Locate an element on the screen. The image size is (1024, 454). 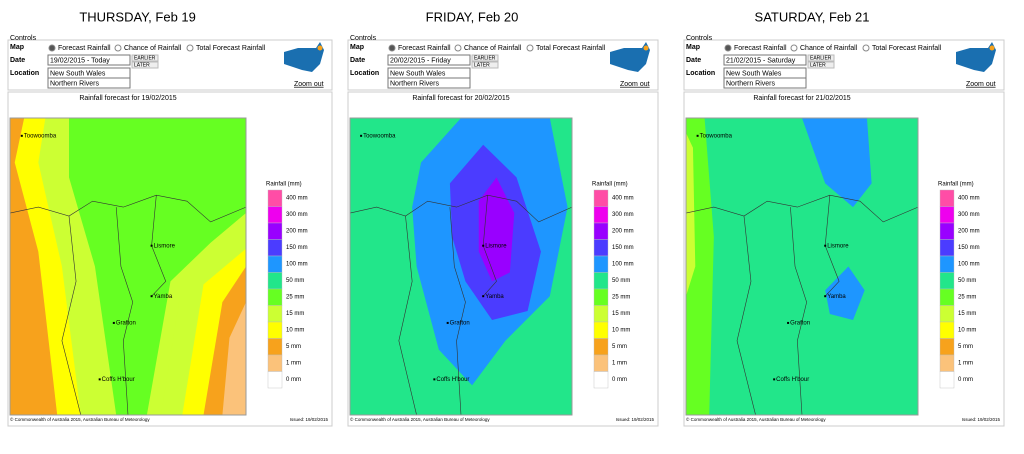
legend-label: 25 mm is located at coordinates (967, 298).